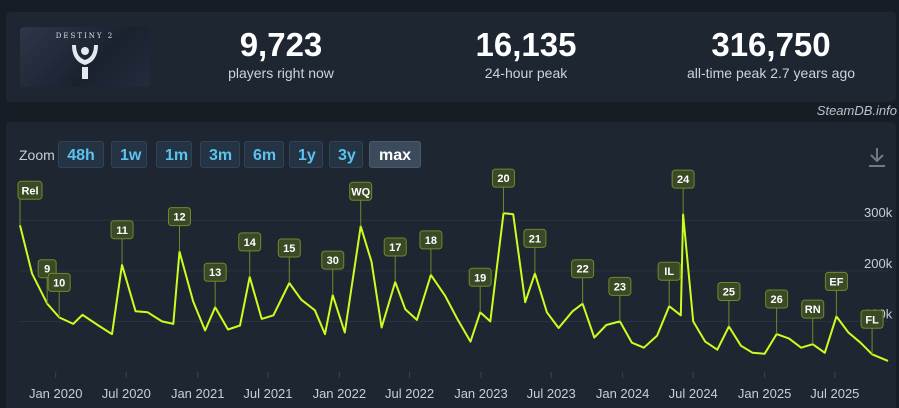 This screenshot has width=899, height=408. What do you see at coordinates (30, 203) in the screenshot?
I see `annotation-marker: Rel` at bounding box center [30, 203].